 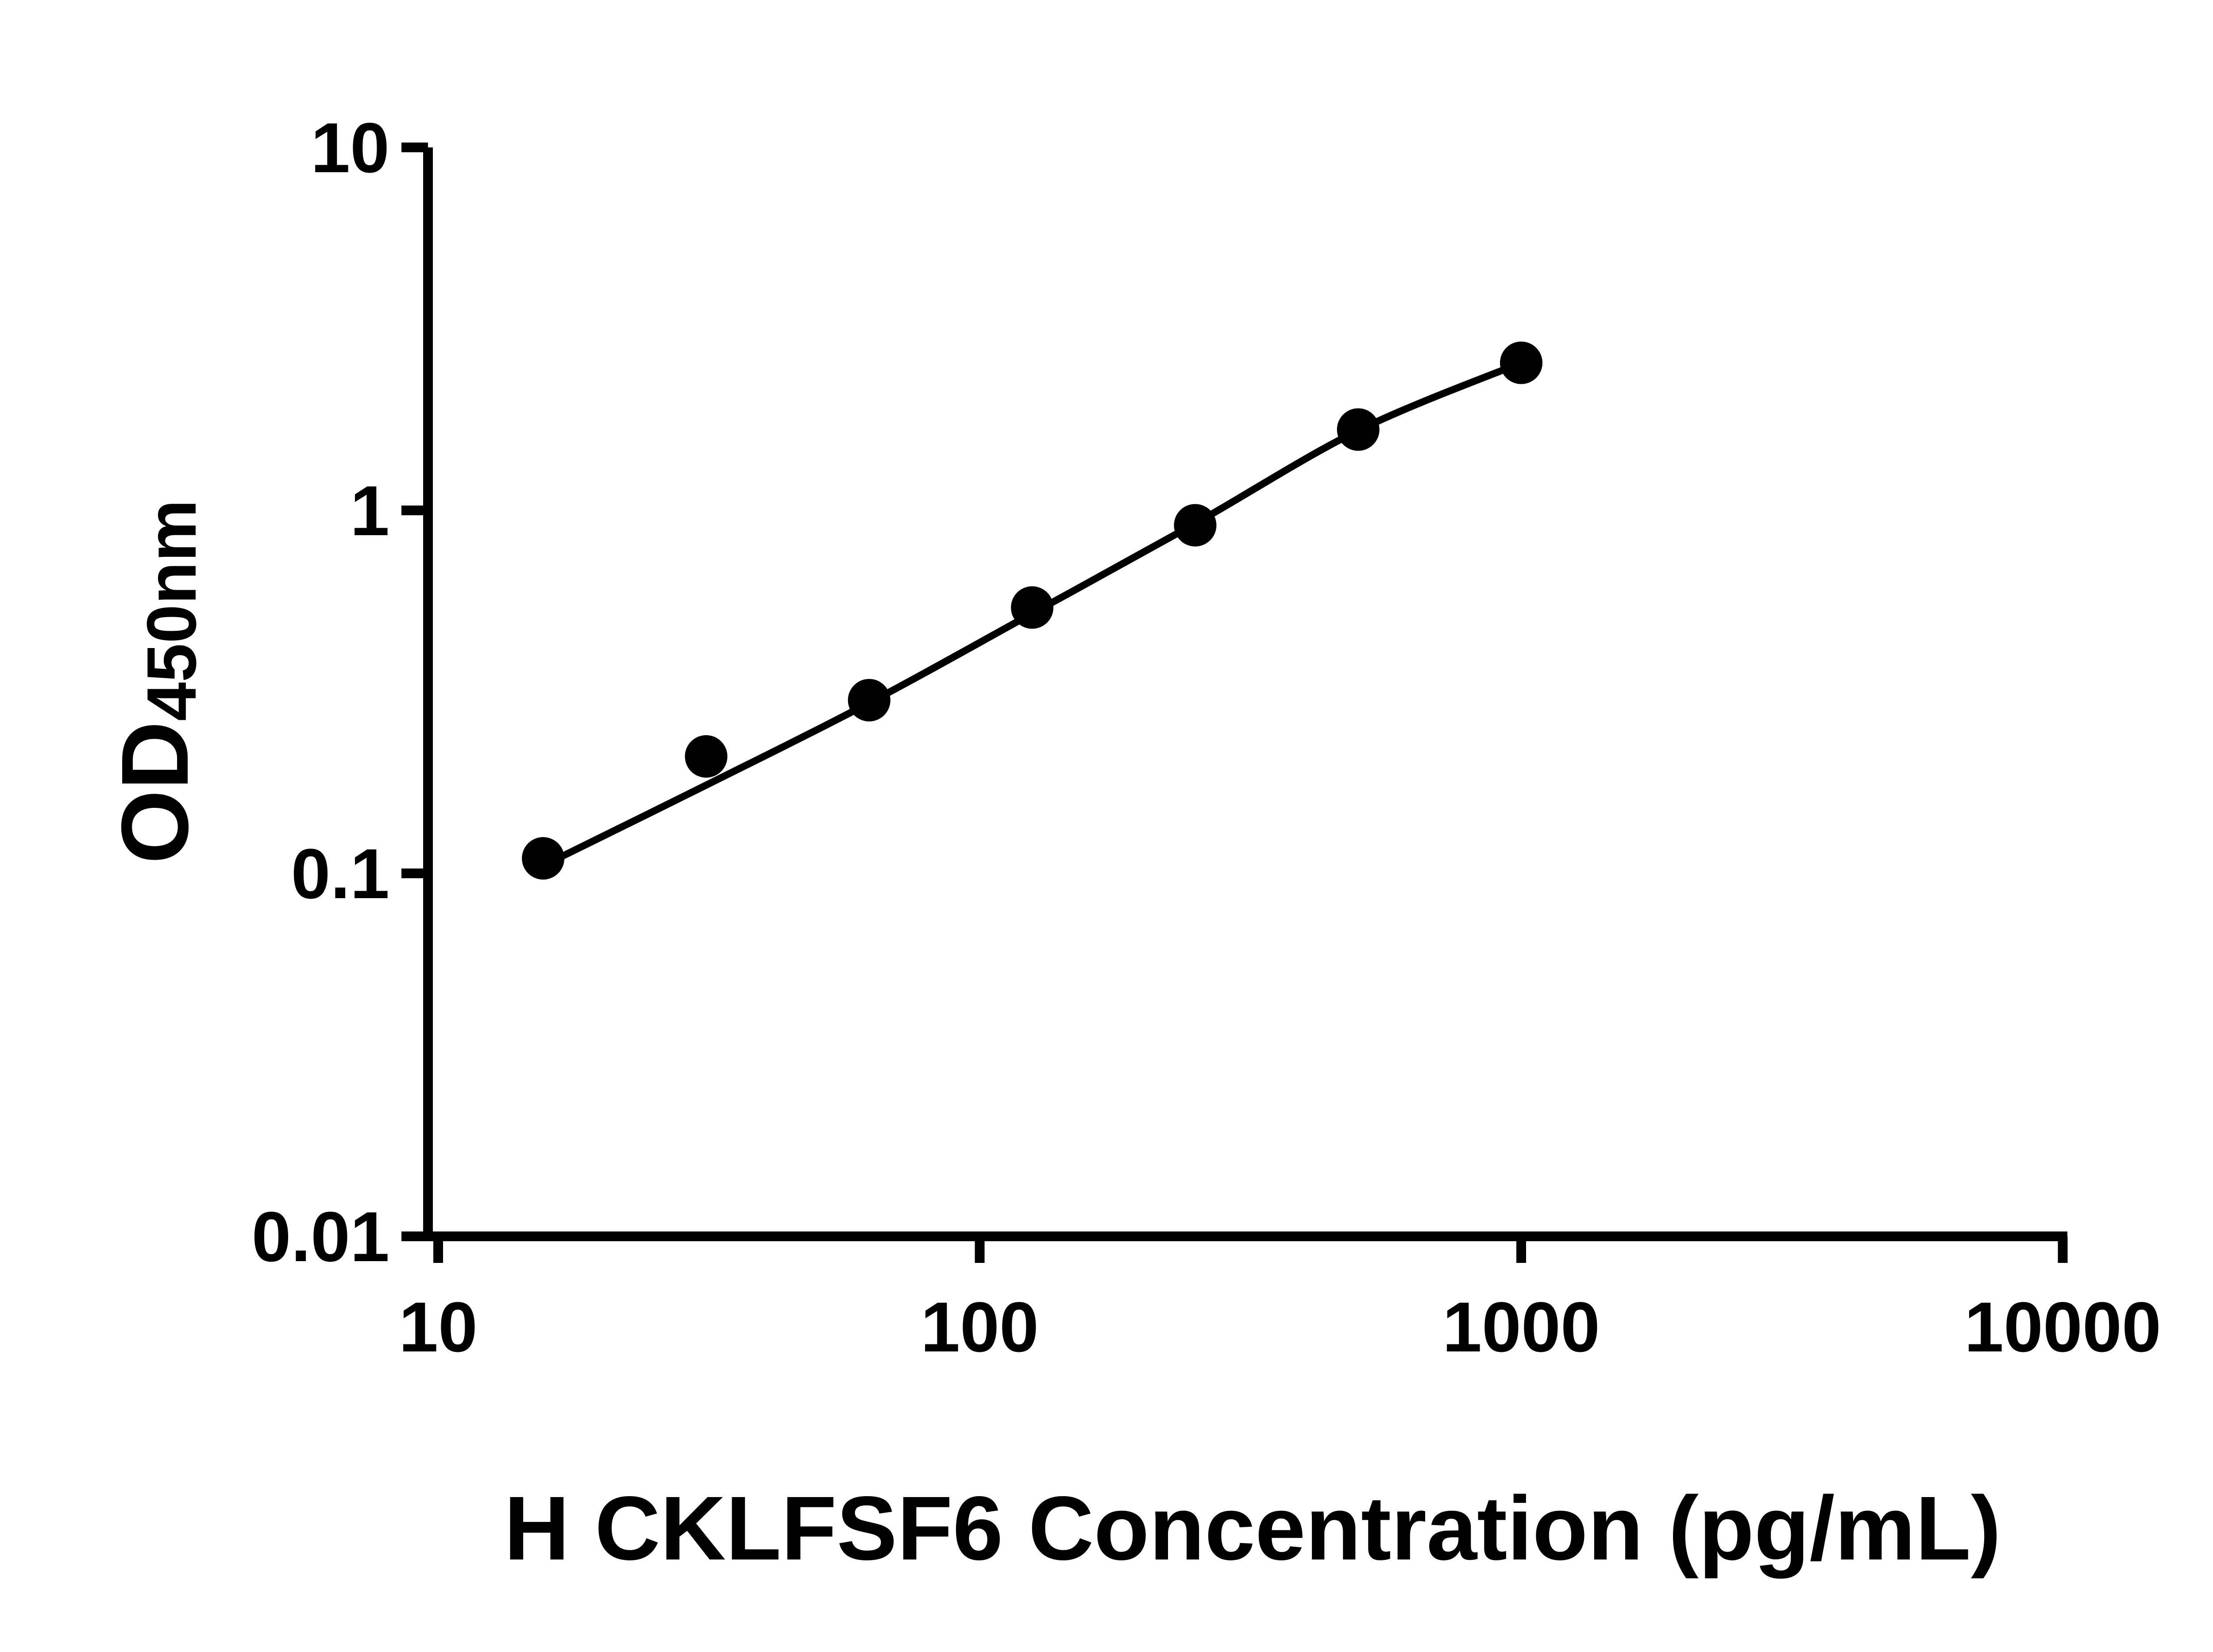 What do you see at coordinates (340, 873) in the screenshot?
I see `y-tick-label: 0.1` at bounding box center [340, 873].